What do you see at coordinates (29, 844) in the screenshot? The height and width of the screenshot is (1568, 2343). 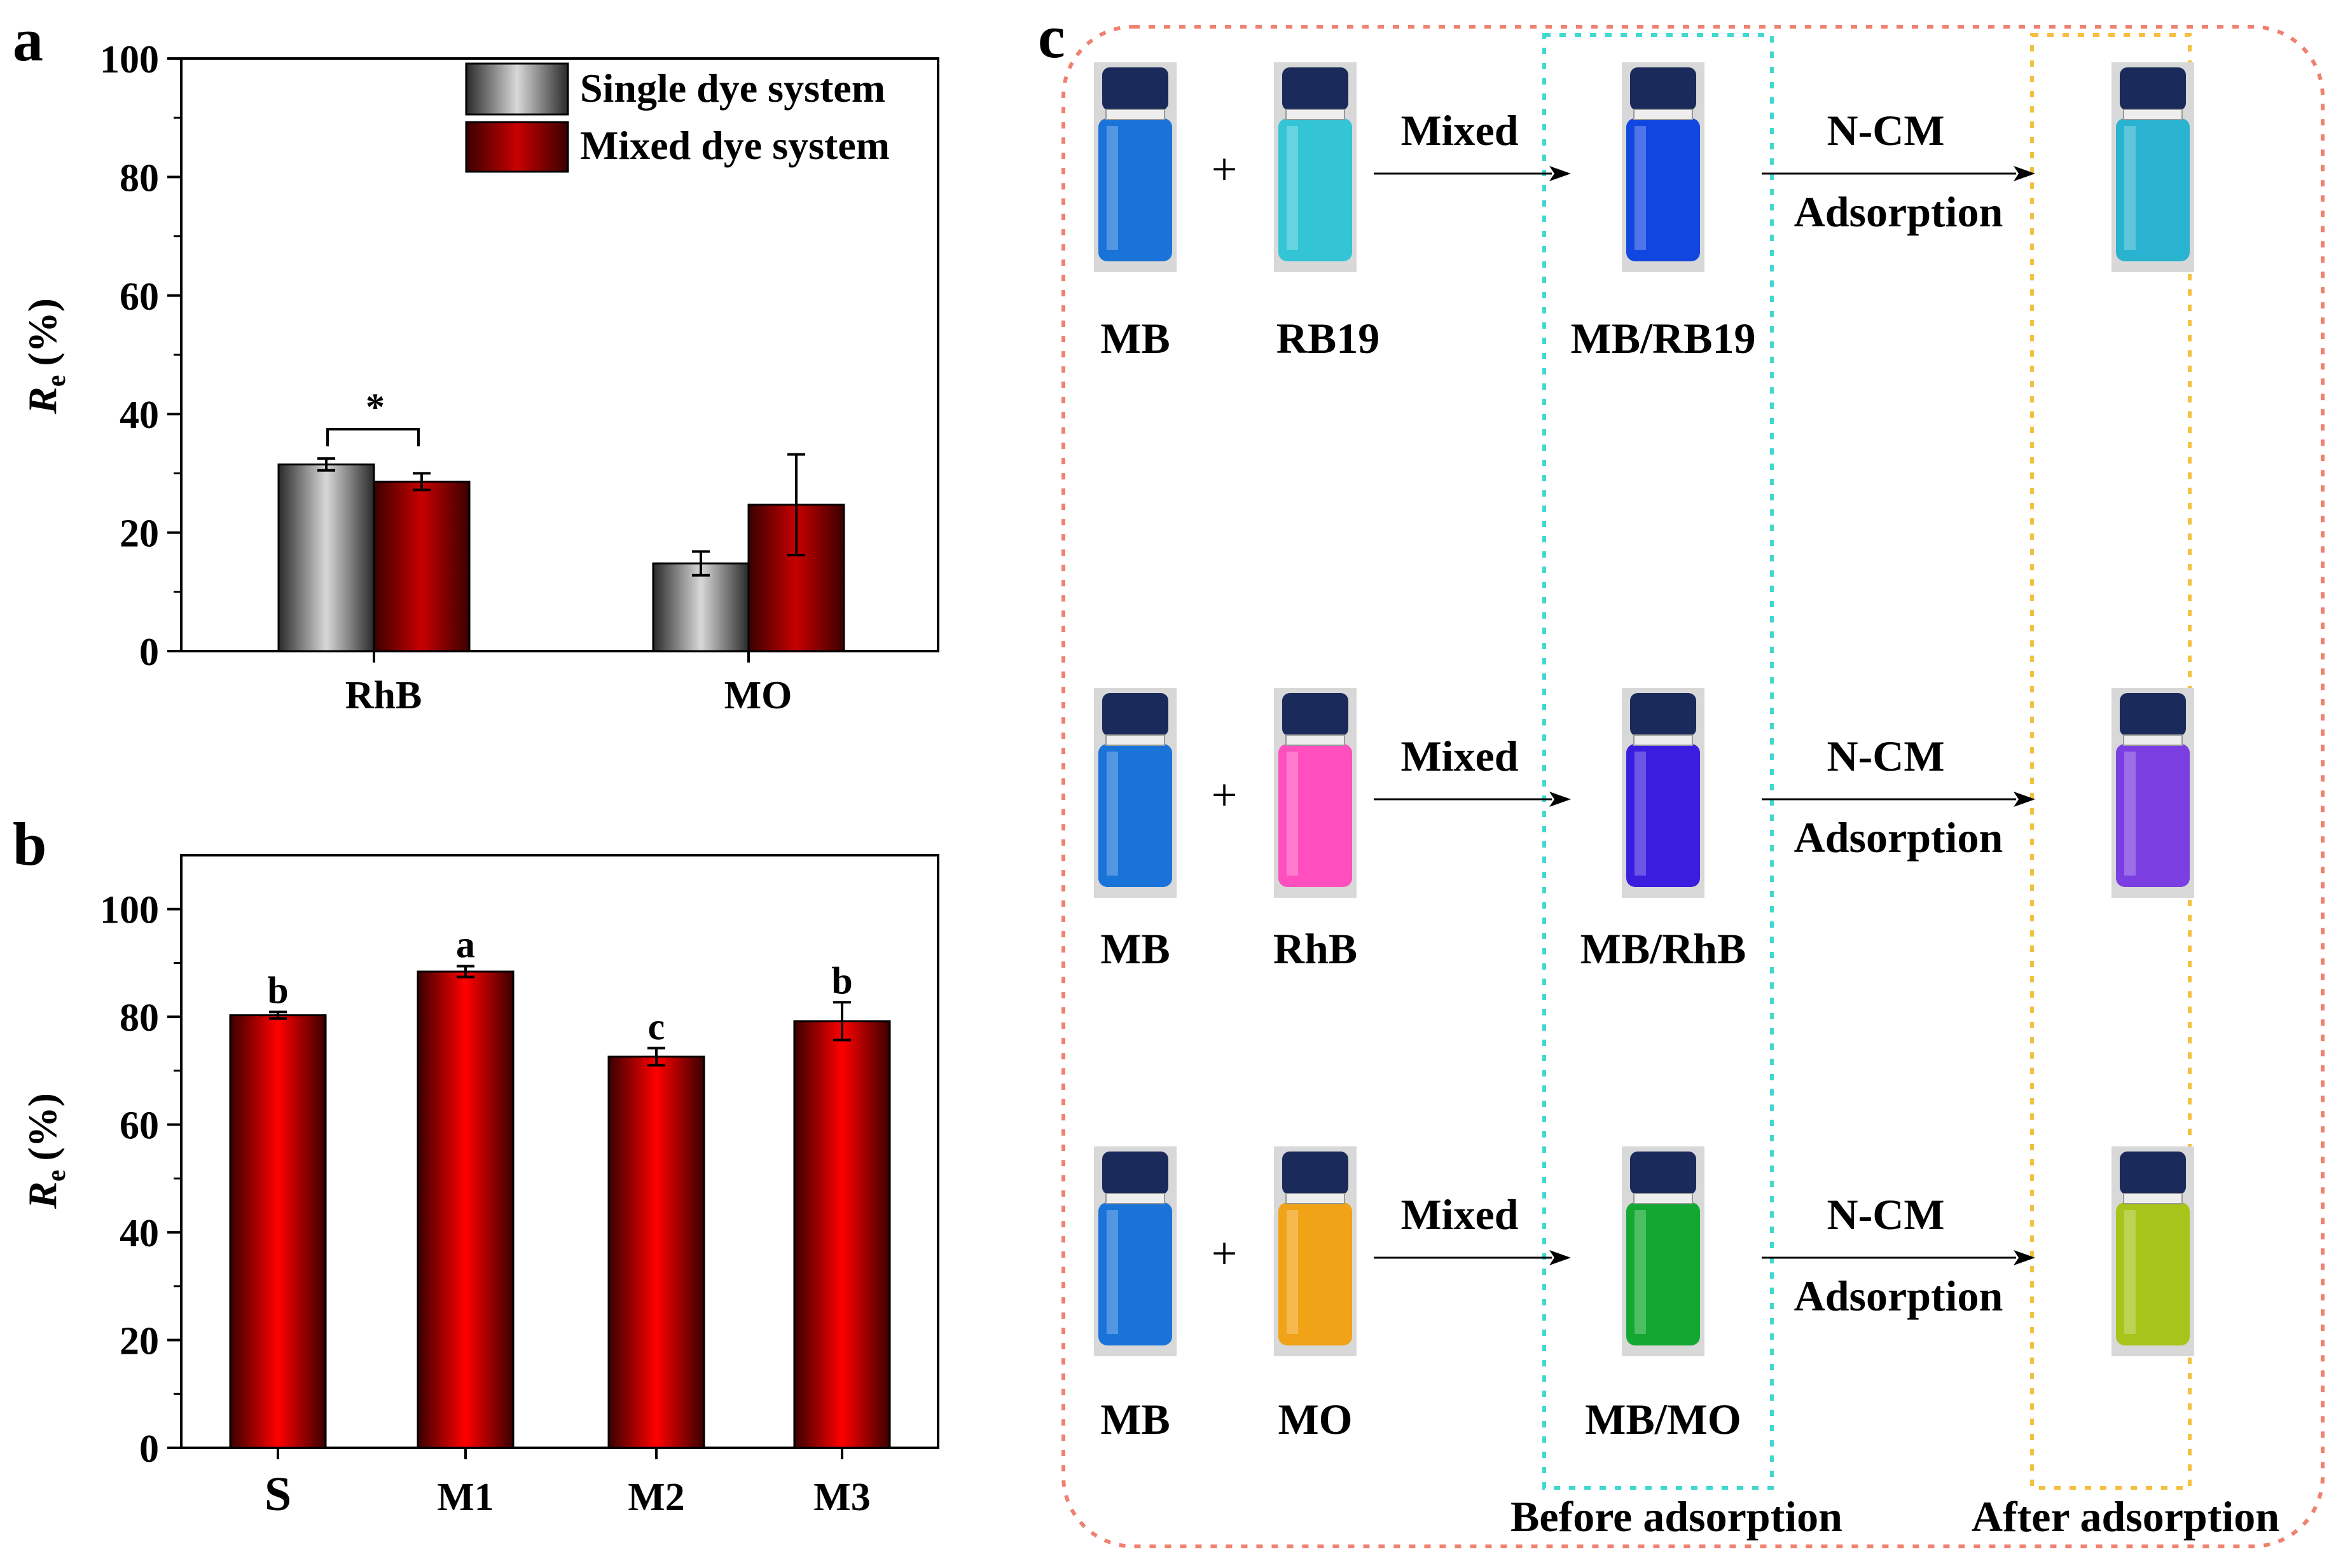 I see `panel-b-letter: b` at bounding box center [29, 844].